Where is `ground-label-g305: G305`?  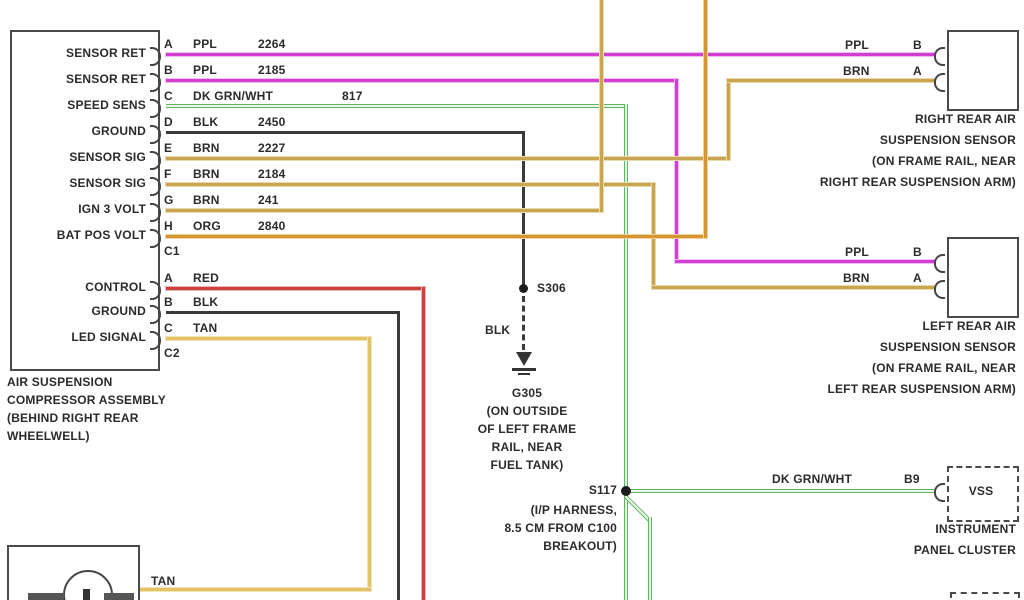 ground-label-g305: G305 is located at coordinates (527, 393).